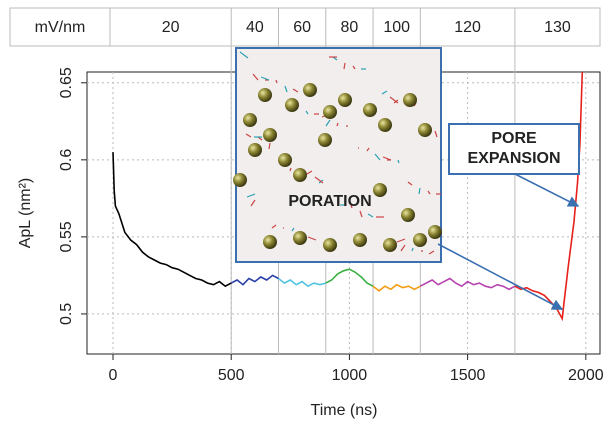 The height and width of the screenshot is (428, 610). I want to click on x-tick-label: 1000, so click(350, 375).